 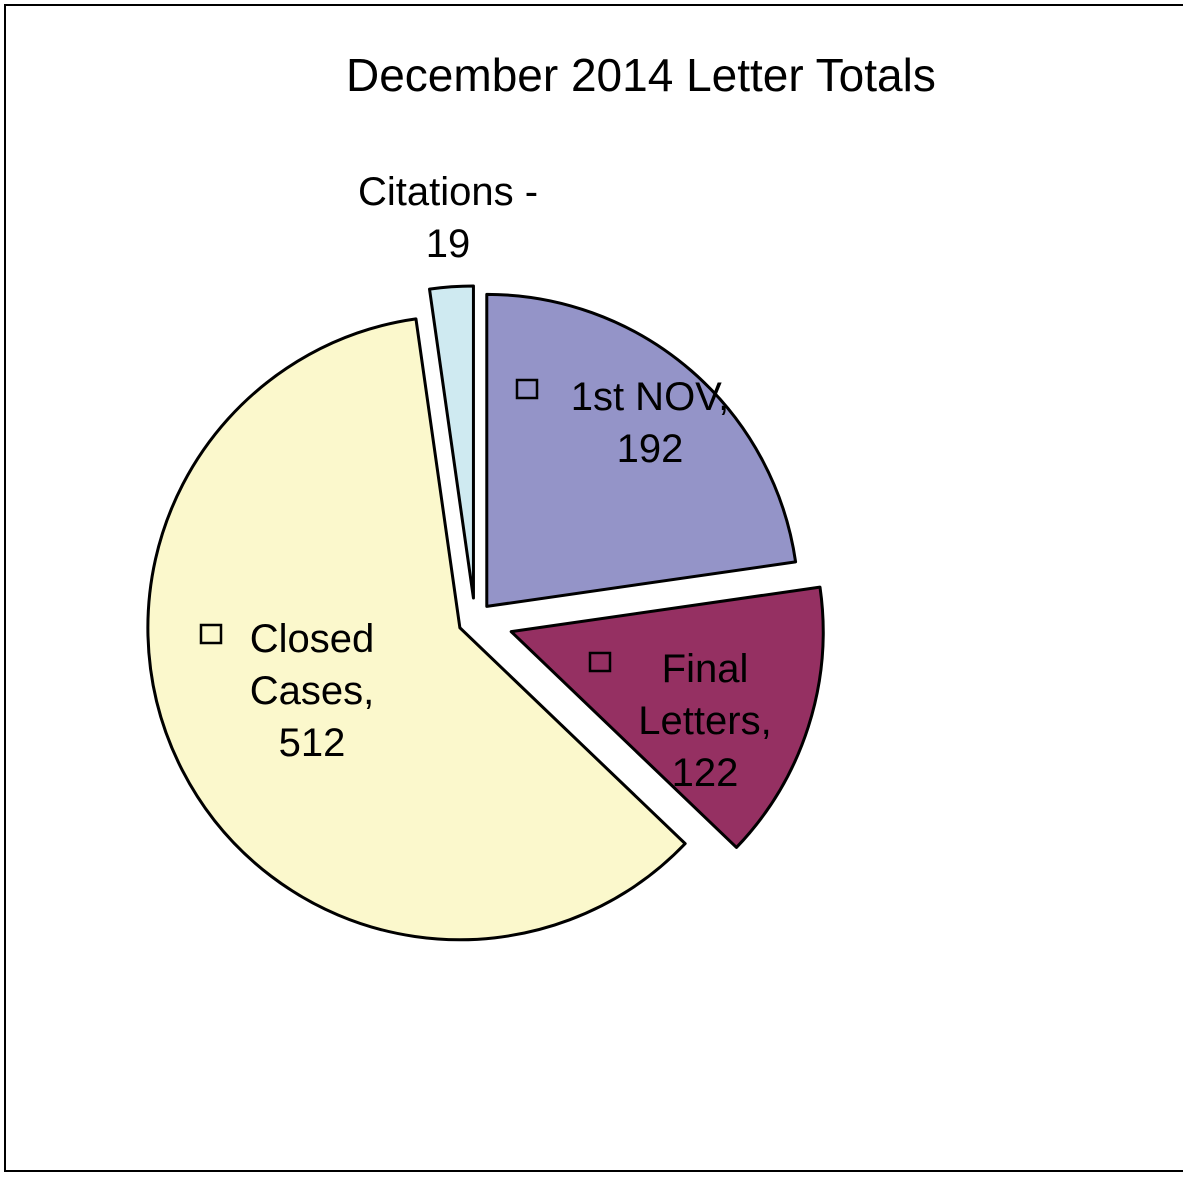 I want to click on chart-title: December 2014 Letter Totals, so click(x=641, y=75).